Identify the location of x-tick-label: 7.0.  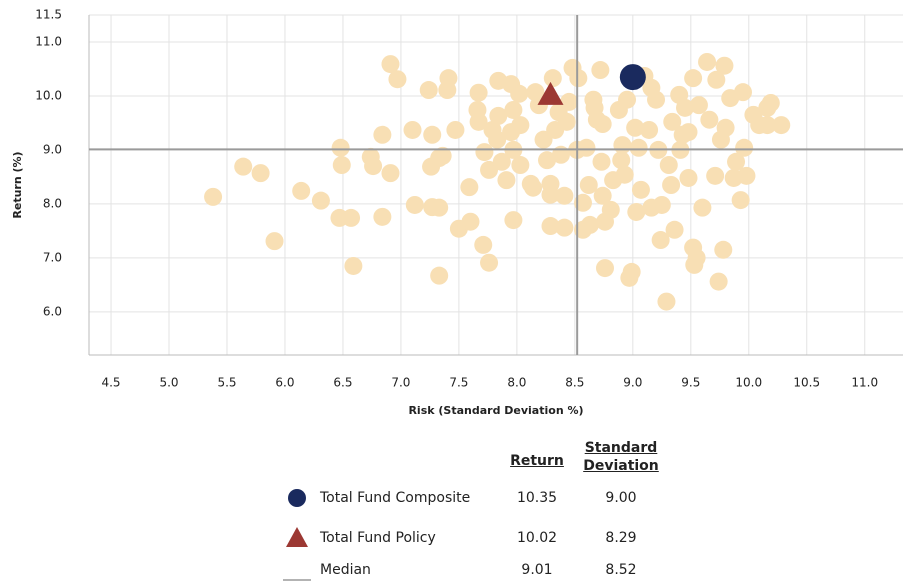
(400, 383).